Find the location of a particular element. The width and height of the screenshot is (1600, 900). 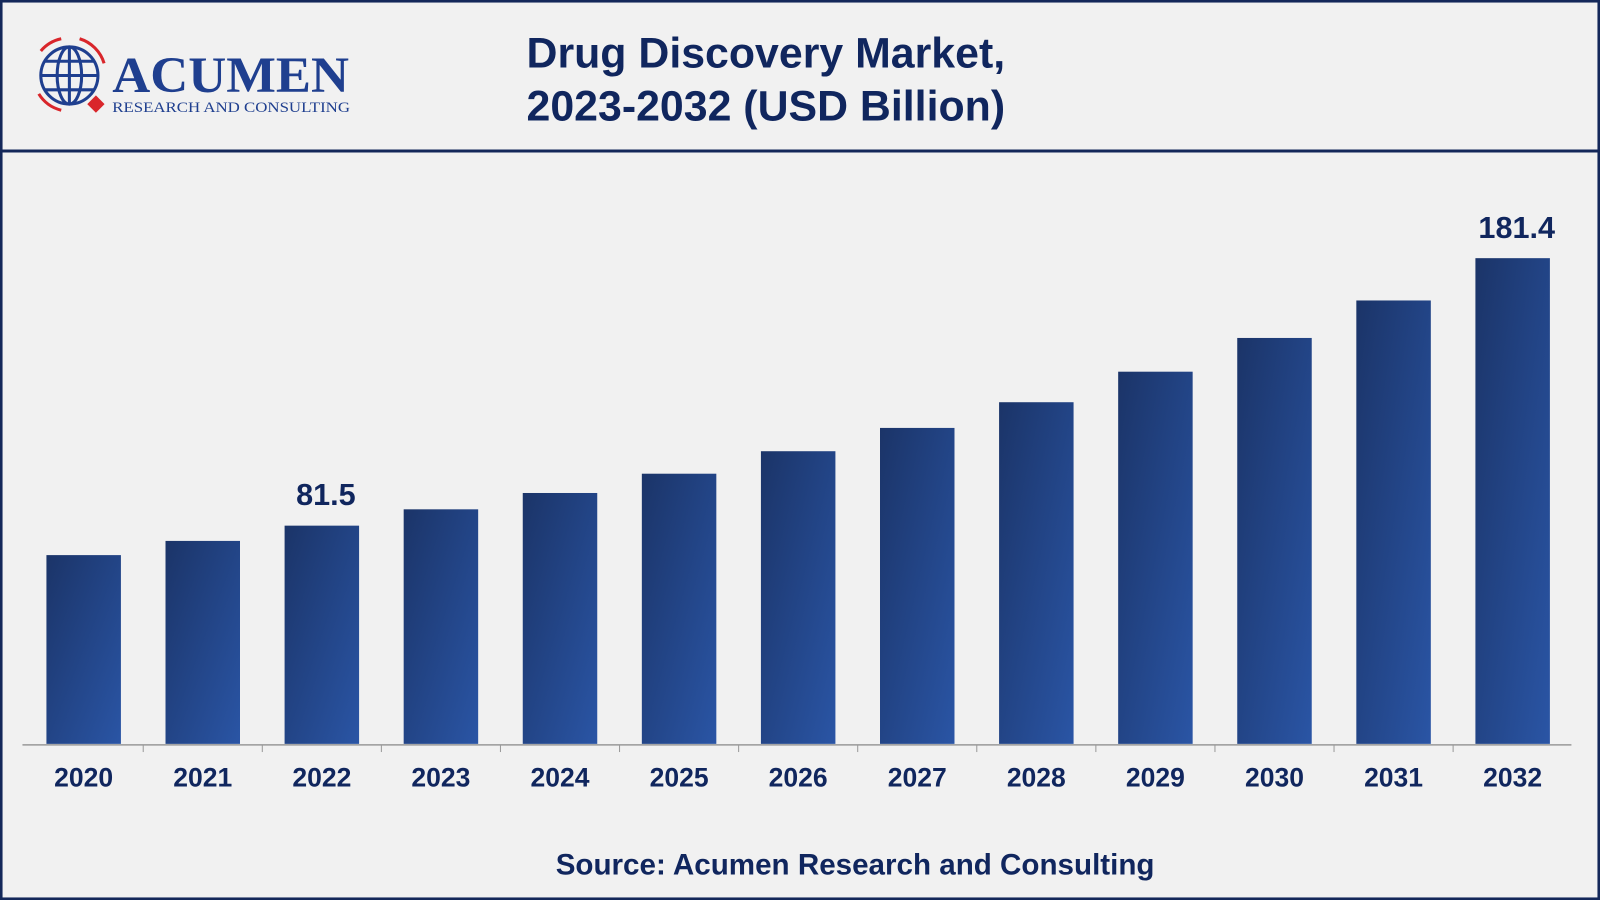

bar-2024 is located at coordinates (560, 618).